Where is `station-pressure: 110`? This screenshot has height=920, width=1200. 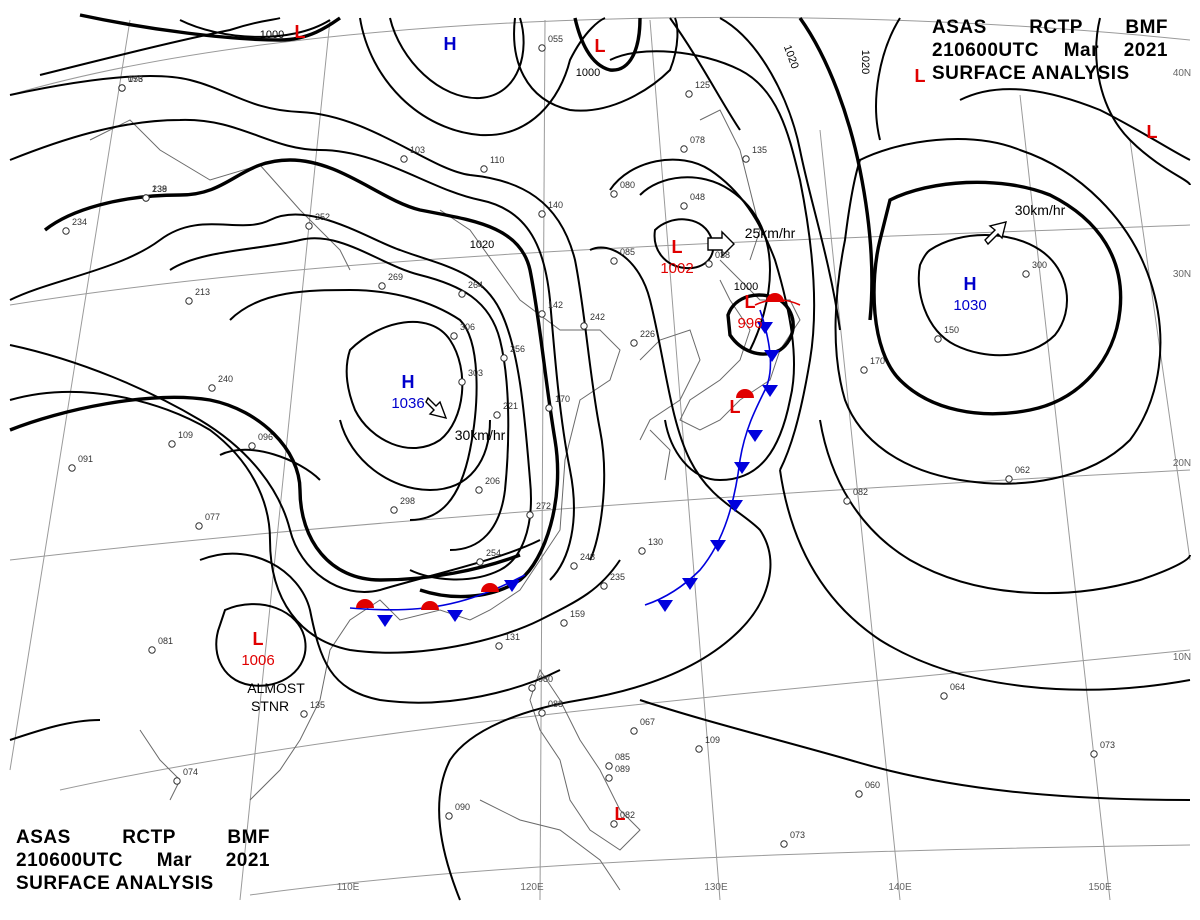 station-pressure: 110 is located at coordinates (497, 160).